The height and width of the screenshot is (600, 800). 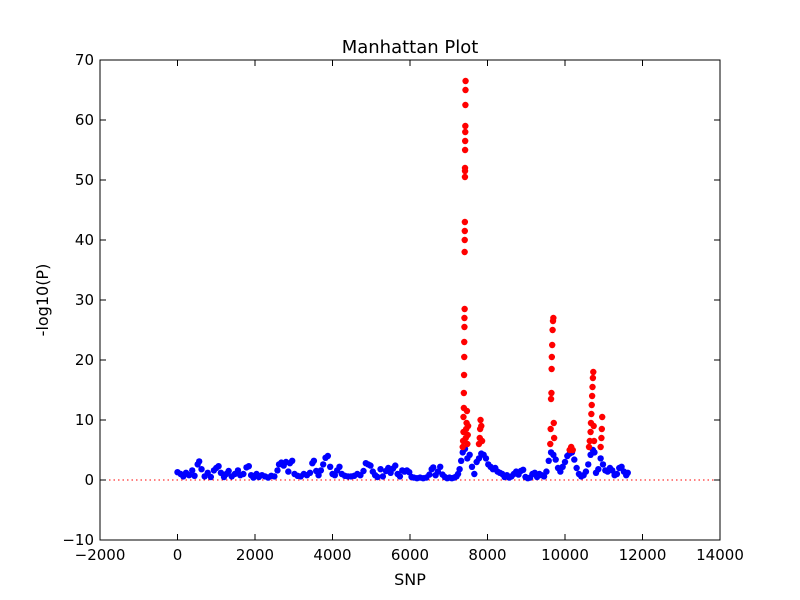 I want to click on x-tick-label: 14000, so click(x=720, y=555).